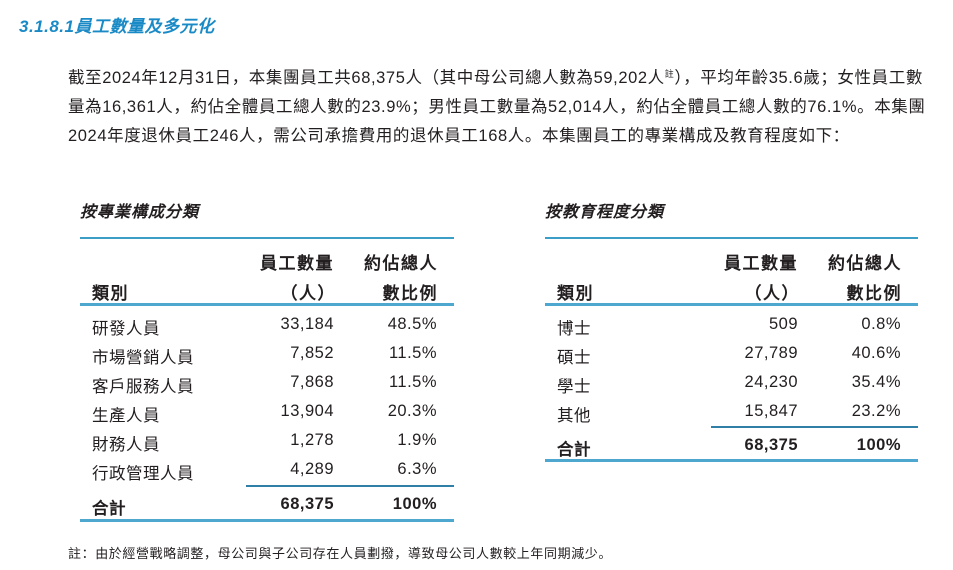 The width and height of the screenshot is (953, 570). I want to click on footnote-marker: 註, so click(669, 74).